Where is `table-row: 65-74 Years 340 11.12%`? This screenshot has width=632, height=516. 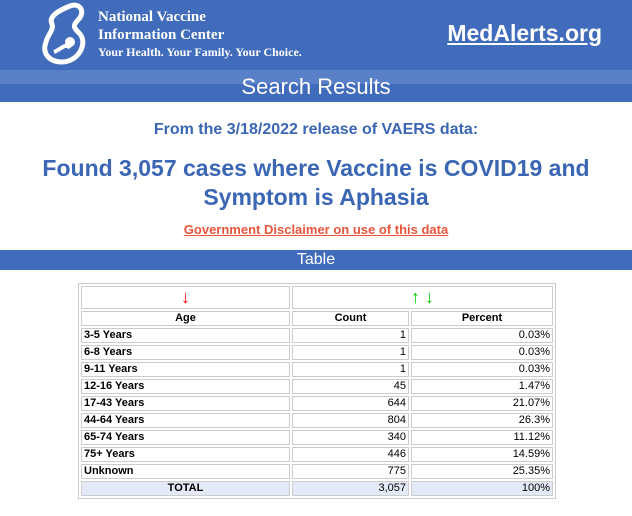
table-row: 65-74 Years 340 11.12% is located at coordinates (317, 437).